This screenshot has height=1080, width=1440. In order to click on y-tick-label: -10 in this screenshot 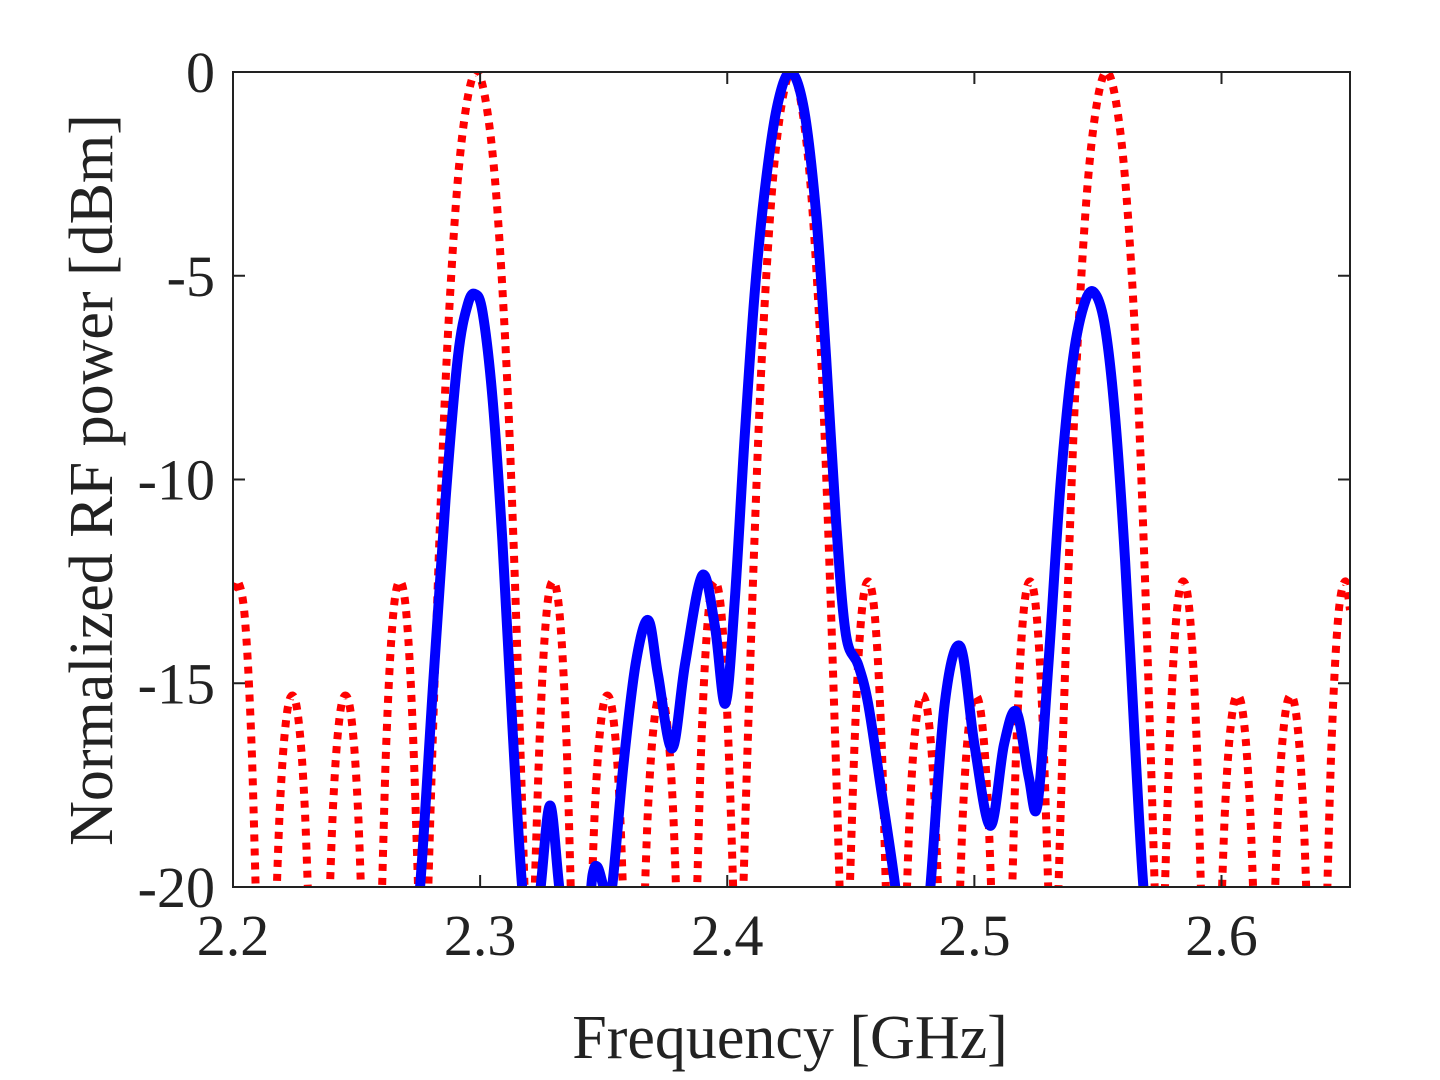, I will do `click(176, 480)`.